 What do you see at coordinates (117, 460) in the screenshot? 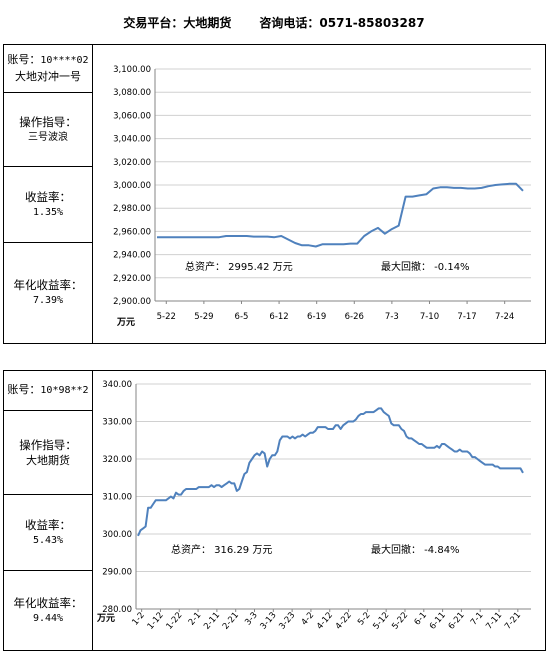
I see `y-tick-label: 320.00` at bounding box center [117, 460].